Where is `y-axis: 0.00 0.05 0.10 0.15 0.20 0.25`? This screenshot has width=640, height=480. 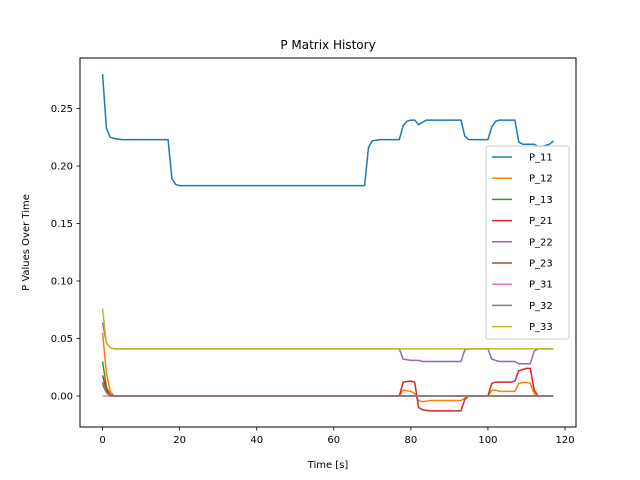
y-axis: 0.00 0.05 0.10 0.15 0.20 0.25 is located at coordinates (65, 253).